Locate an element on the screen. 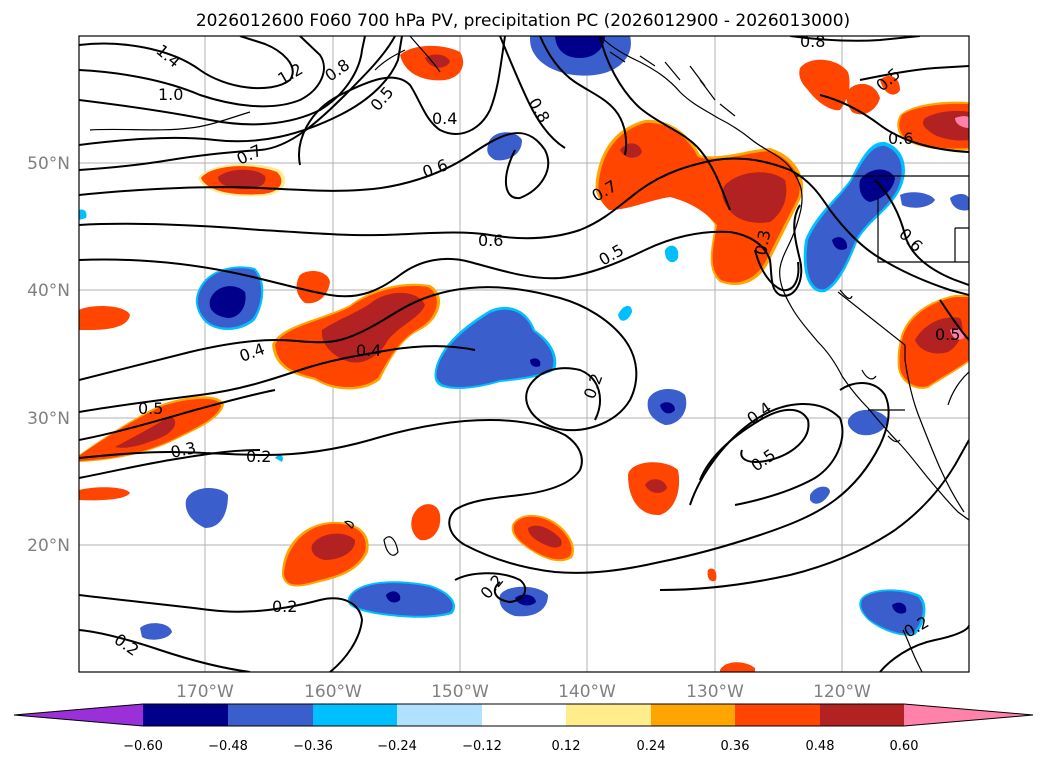 The height and width of the screenshot is (765, 1047). colorbar-tick-label: 0.36 is located at coordinates (735, 746).